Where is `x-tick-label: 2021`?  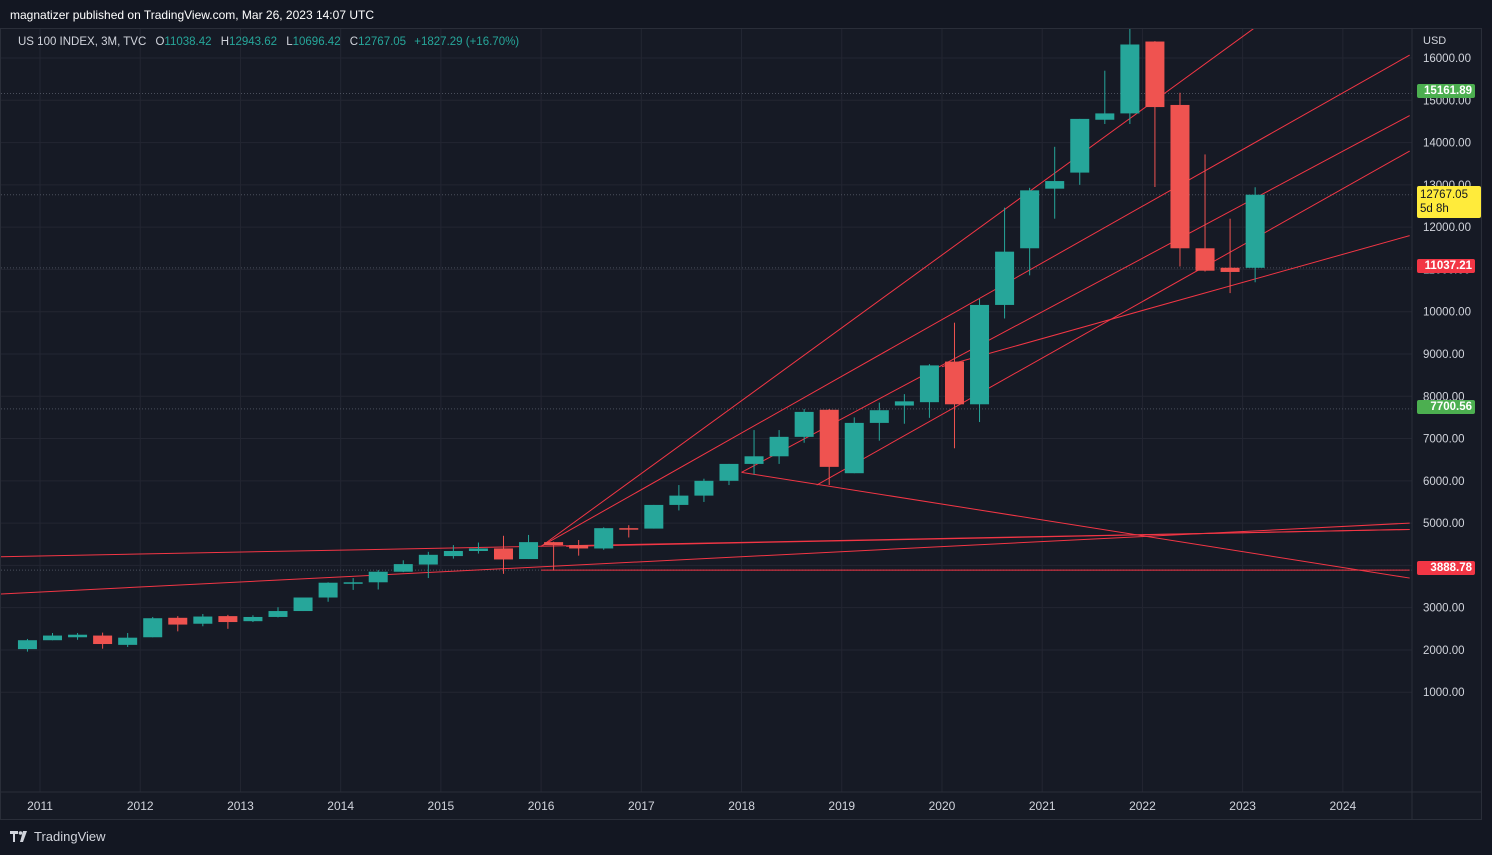 x-tick-label: 2021 is located at coordinates (1042, 806).